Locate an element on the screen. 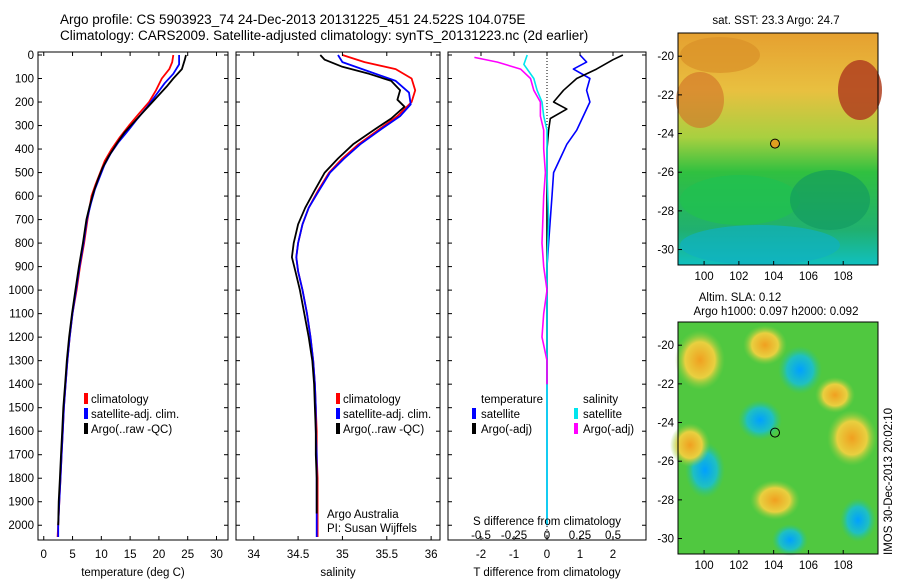 Image resolution: width=900 pixels, height=580 pixels. legend-swatch-temp-satellite is located at coordinates (474, 413).